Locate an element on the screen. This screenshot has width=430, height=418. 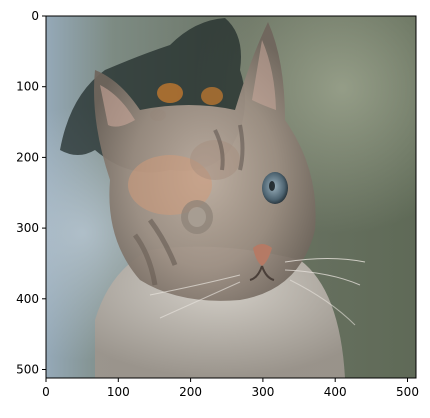
y-tick-label: 400 is located at coordinates (27, 299).